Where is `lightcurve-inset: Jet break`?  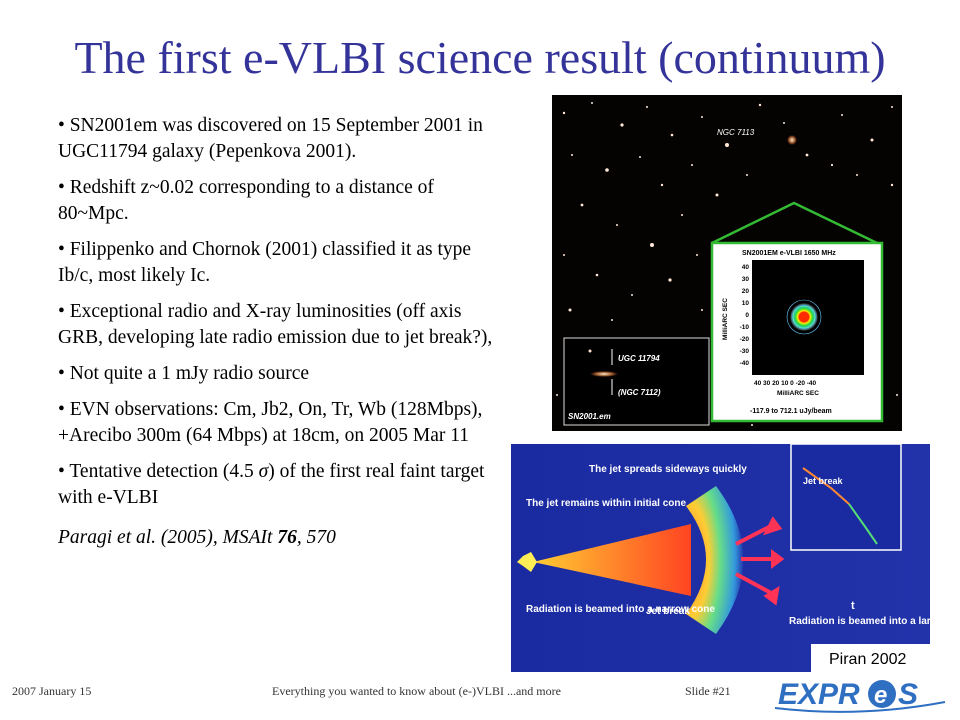 lightcurve-inset: Jet break is located at coordinates (846, 497).